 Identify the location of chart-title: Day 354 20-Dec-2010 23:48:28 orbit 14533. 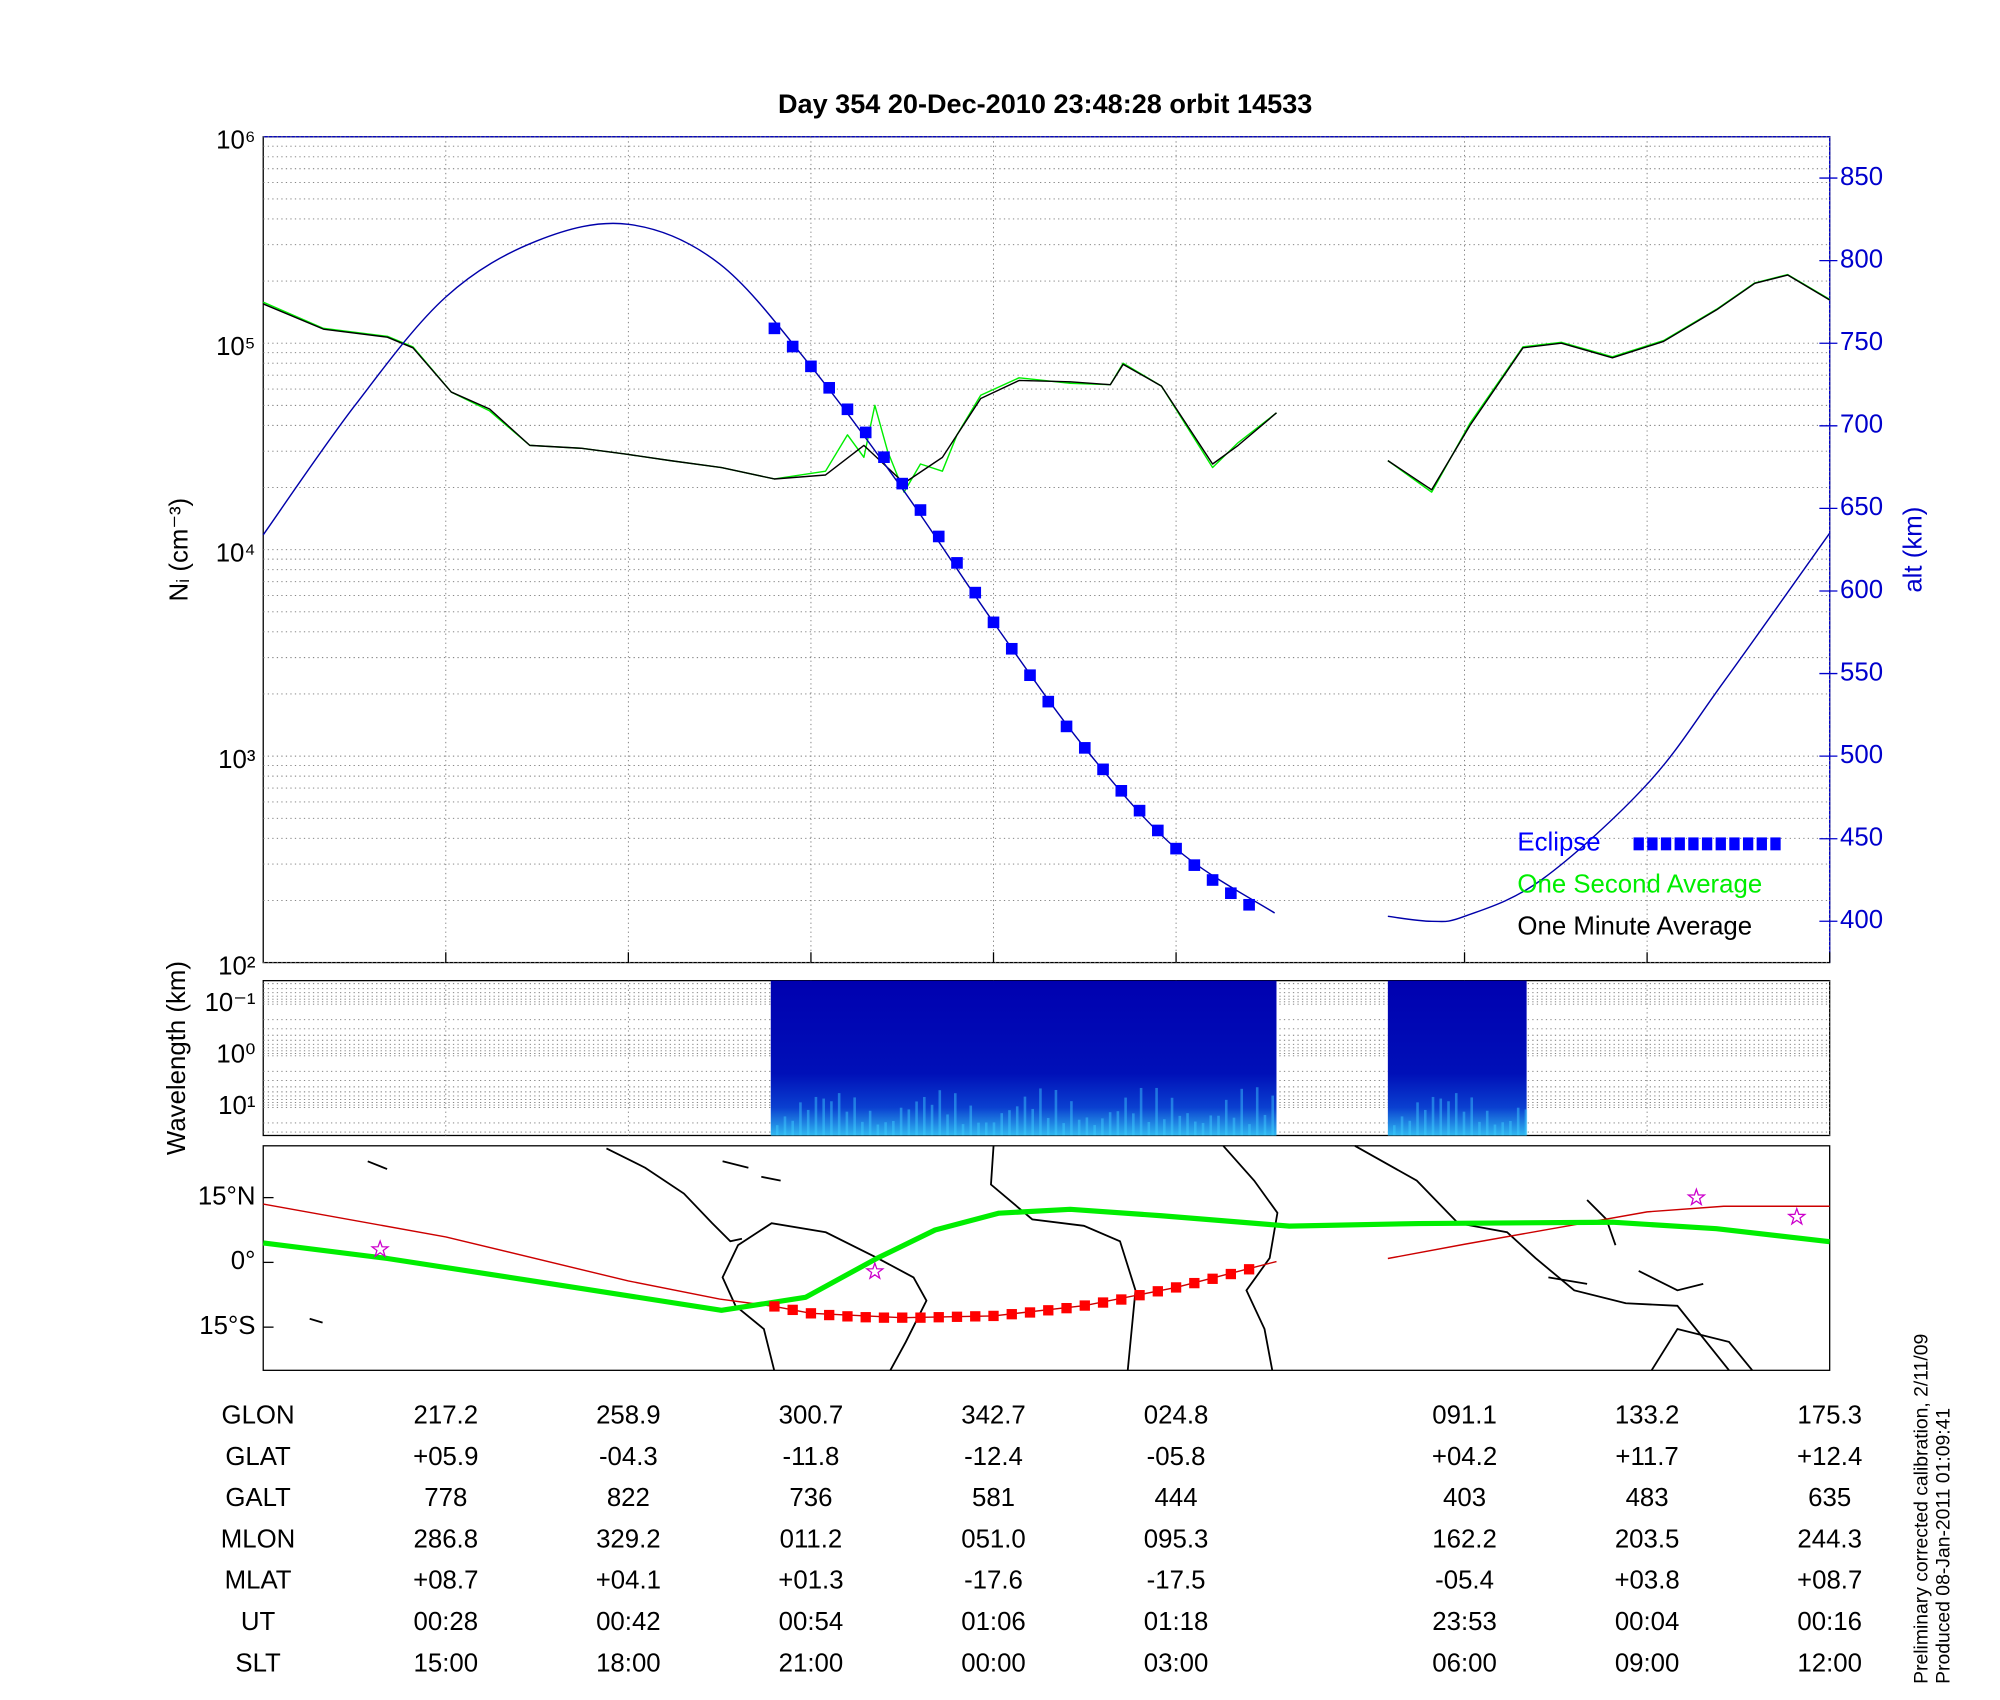
(1045, 103).